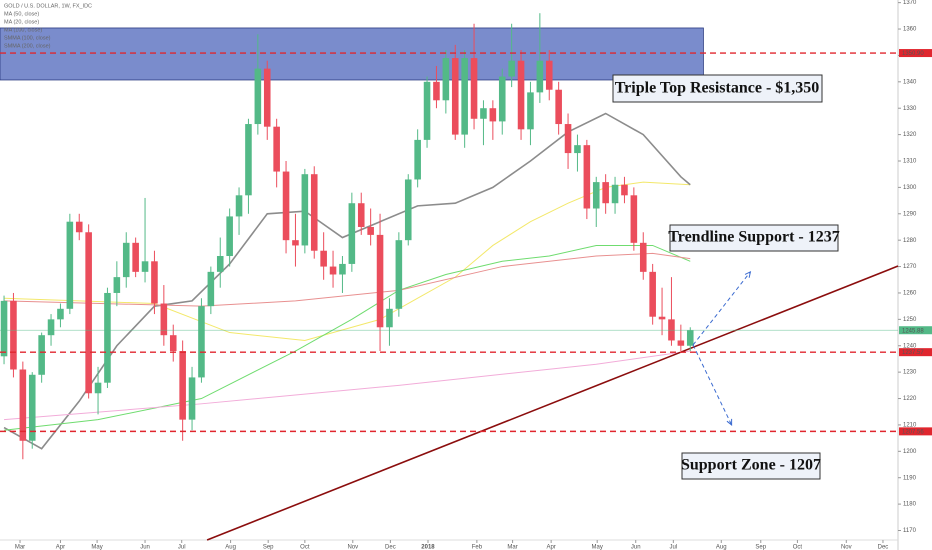 Image resolution: width=932 pixels, height=550 pixels. I want to click on legend-entry: SMMA (200, close), so click(27, 46).